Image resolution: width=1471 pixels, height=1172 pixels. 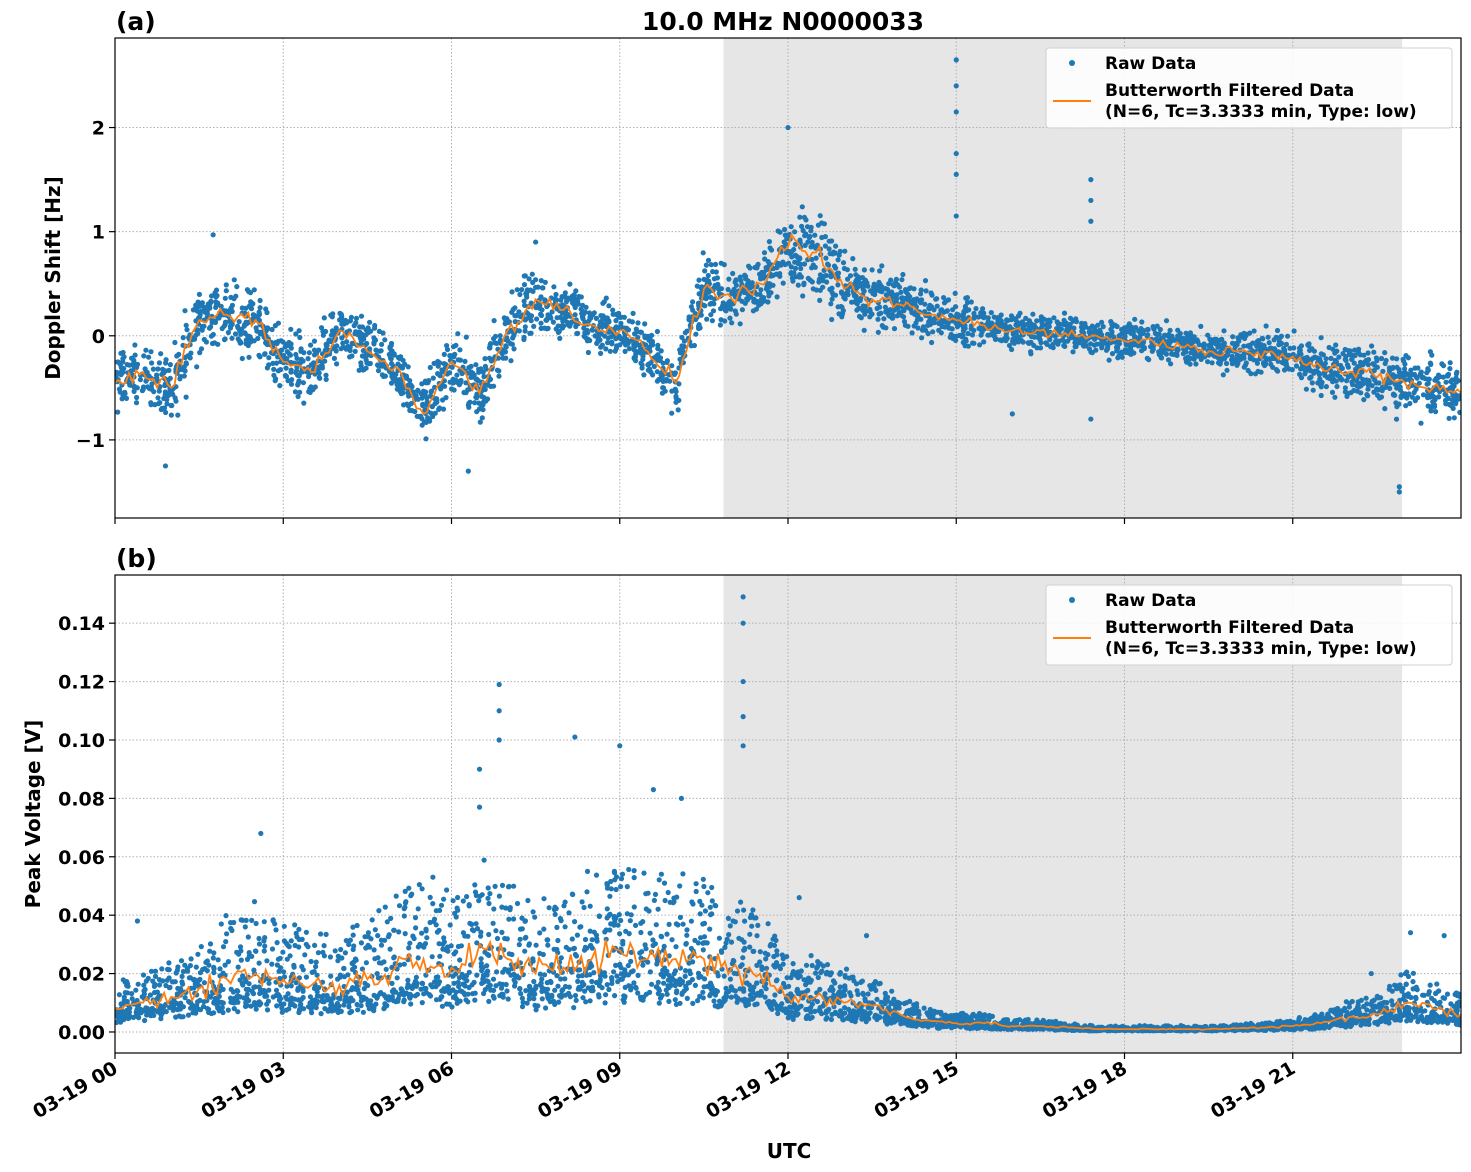 I want to click on raw-data-outlier, so click(x=1399, y=492).